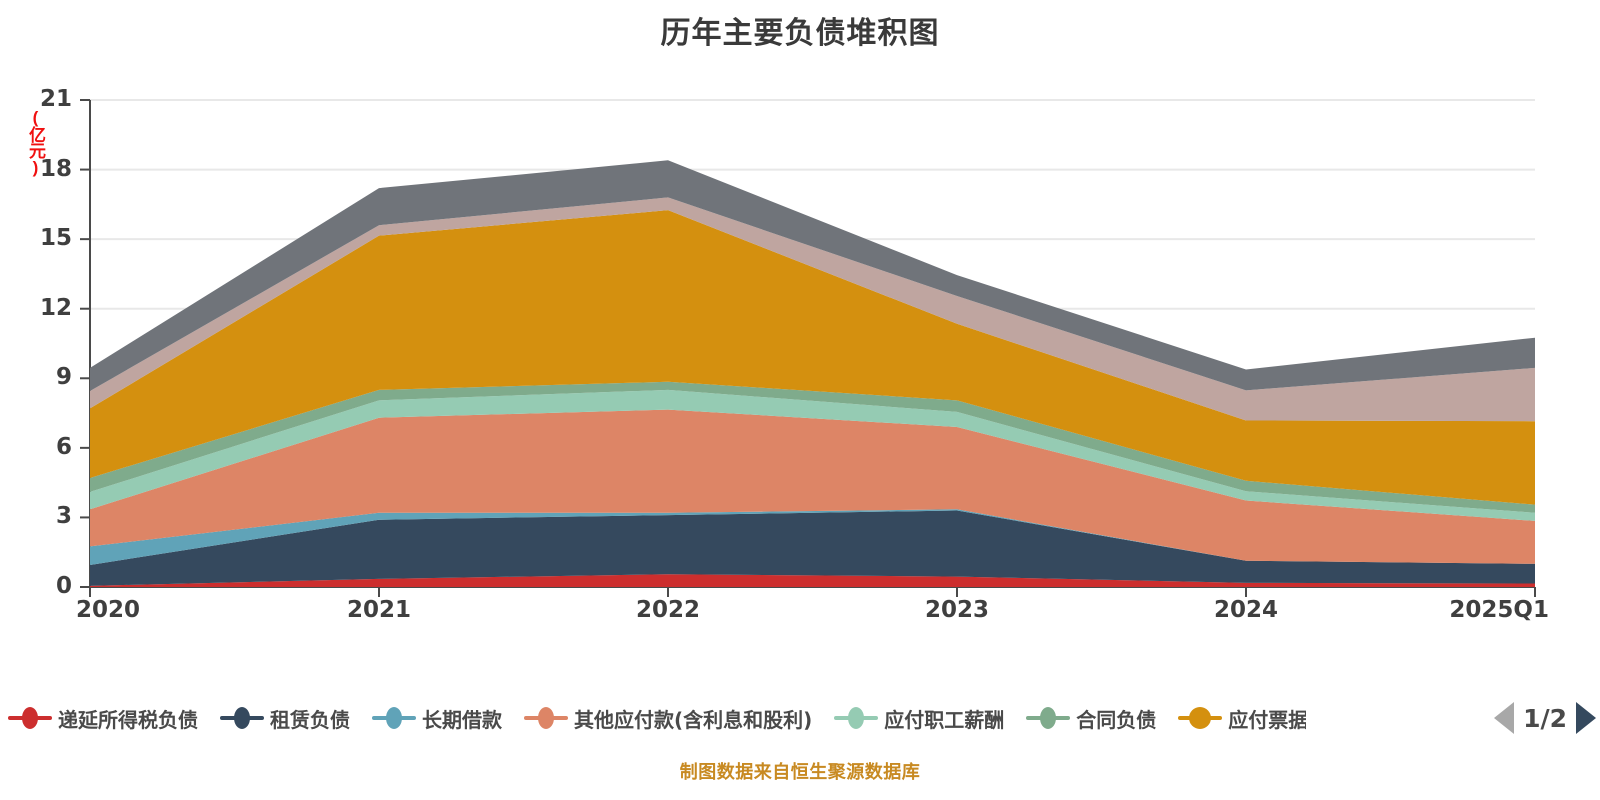 The width and height of the screenshot is (1600, 800). I want to click on legend-item-label: 递延所得税负债, so click(128, 719).